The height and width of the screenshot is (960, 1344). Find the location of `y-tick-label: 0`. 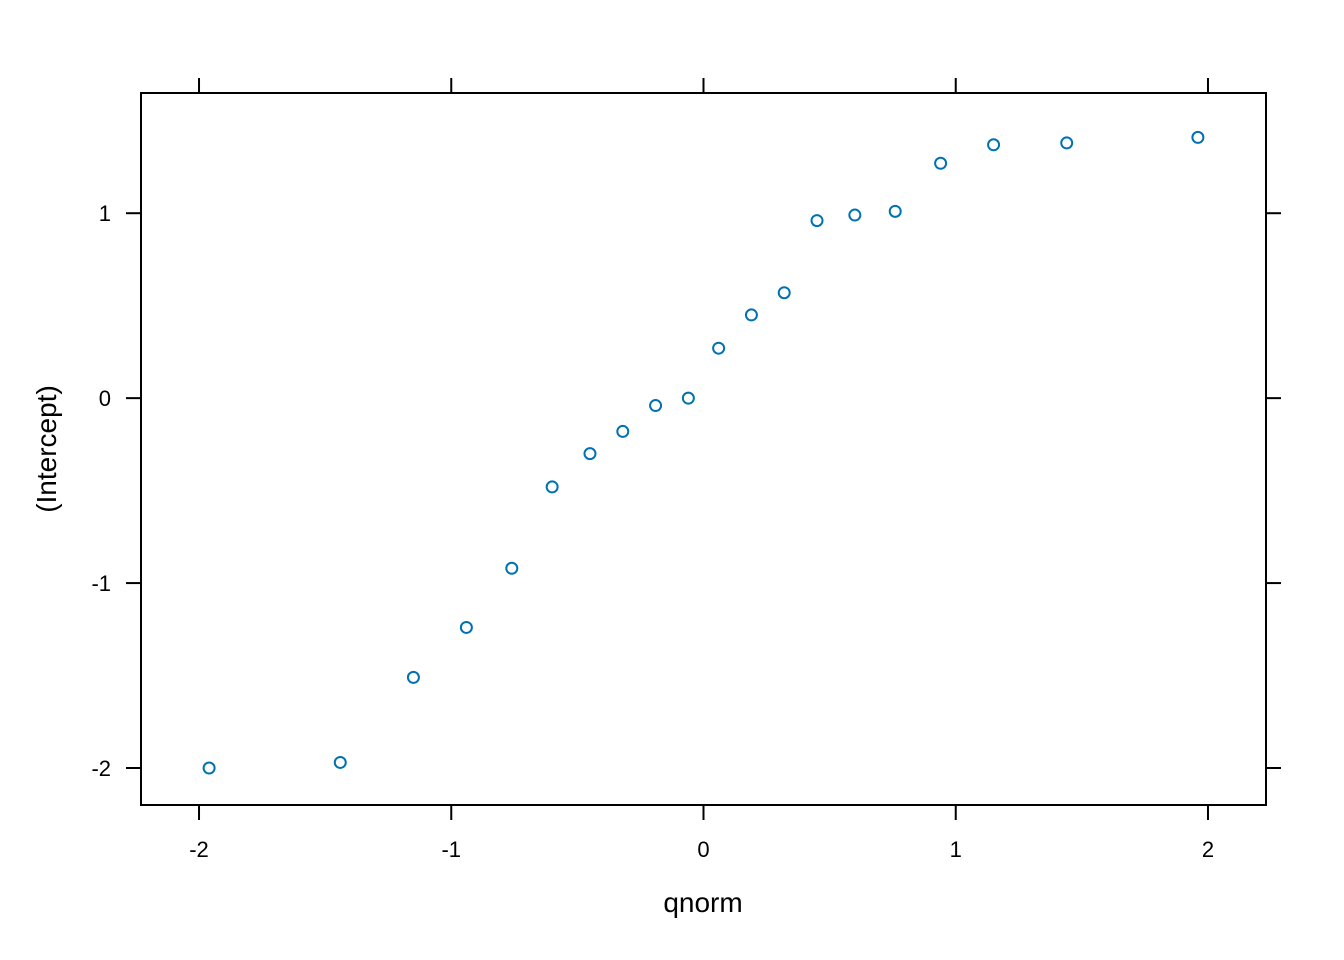

y-tick-label: 0 is located at coordinates (105, 398).